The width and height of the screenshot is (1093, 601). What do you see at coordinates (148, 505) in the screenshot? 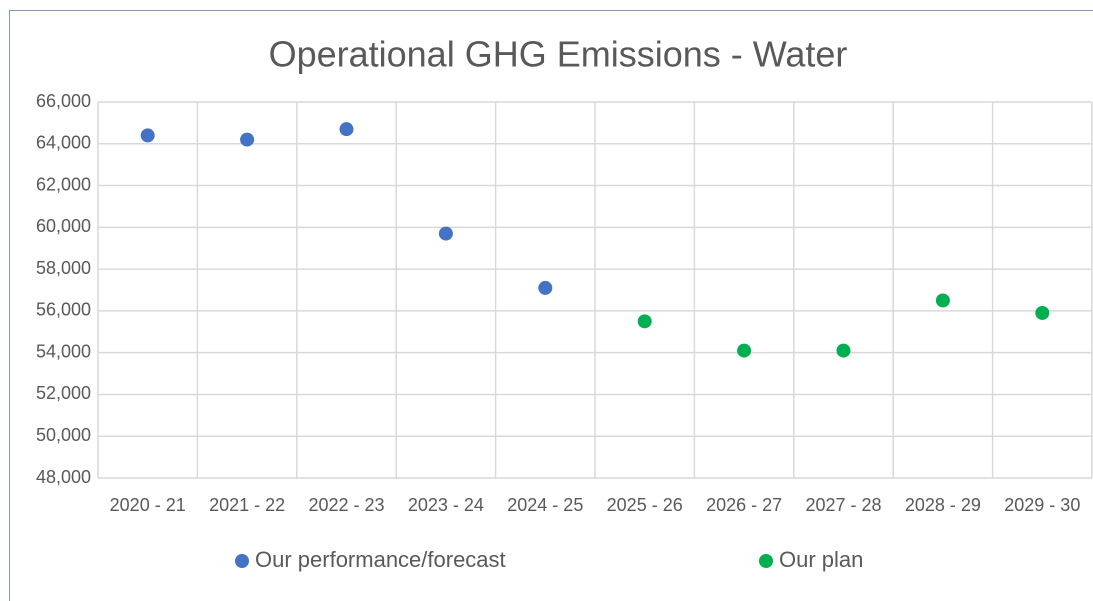
I see `x-tick-label: 2020 - 21` at bounding box center [148, 505].